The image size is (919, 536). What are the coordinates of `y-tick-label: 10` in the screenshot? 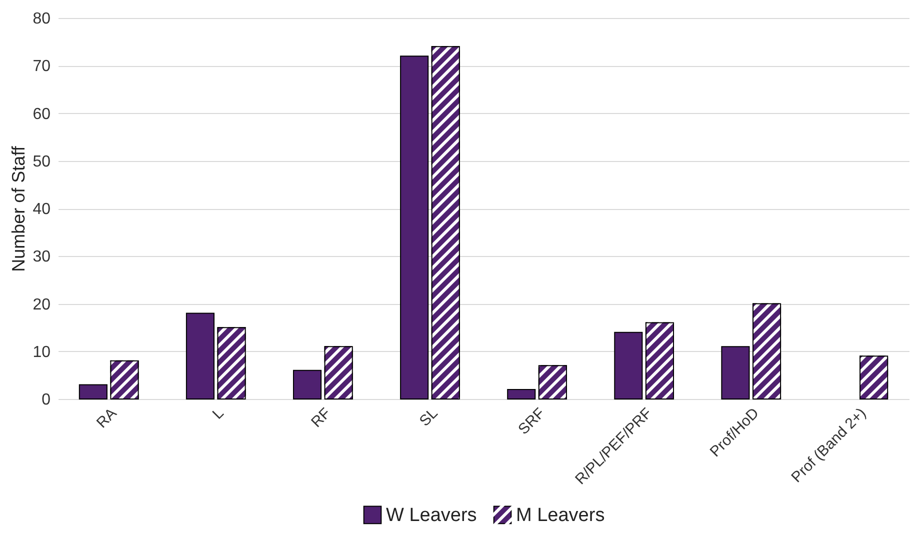 It's located at (41, 352).